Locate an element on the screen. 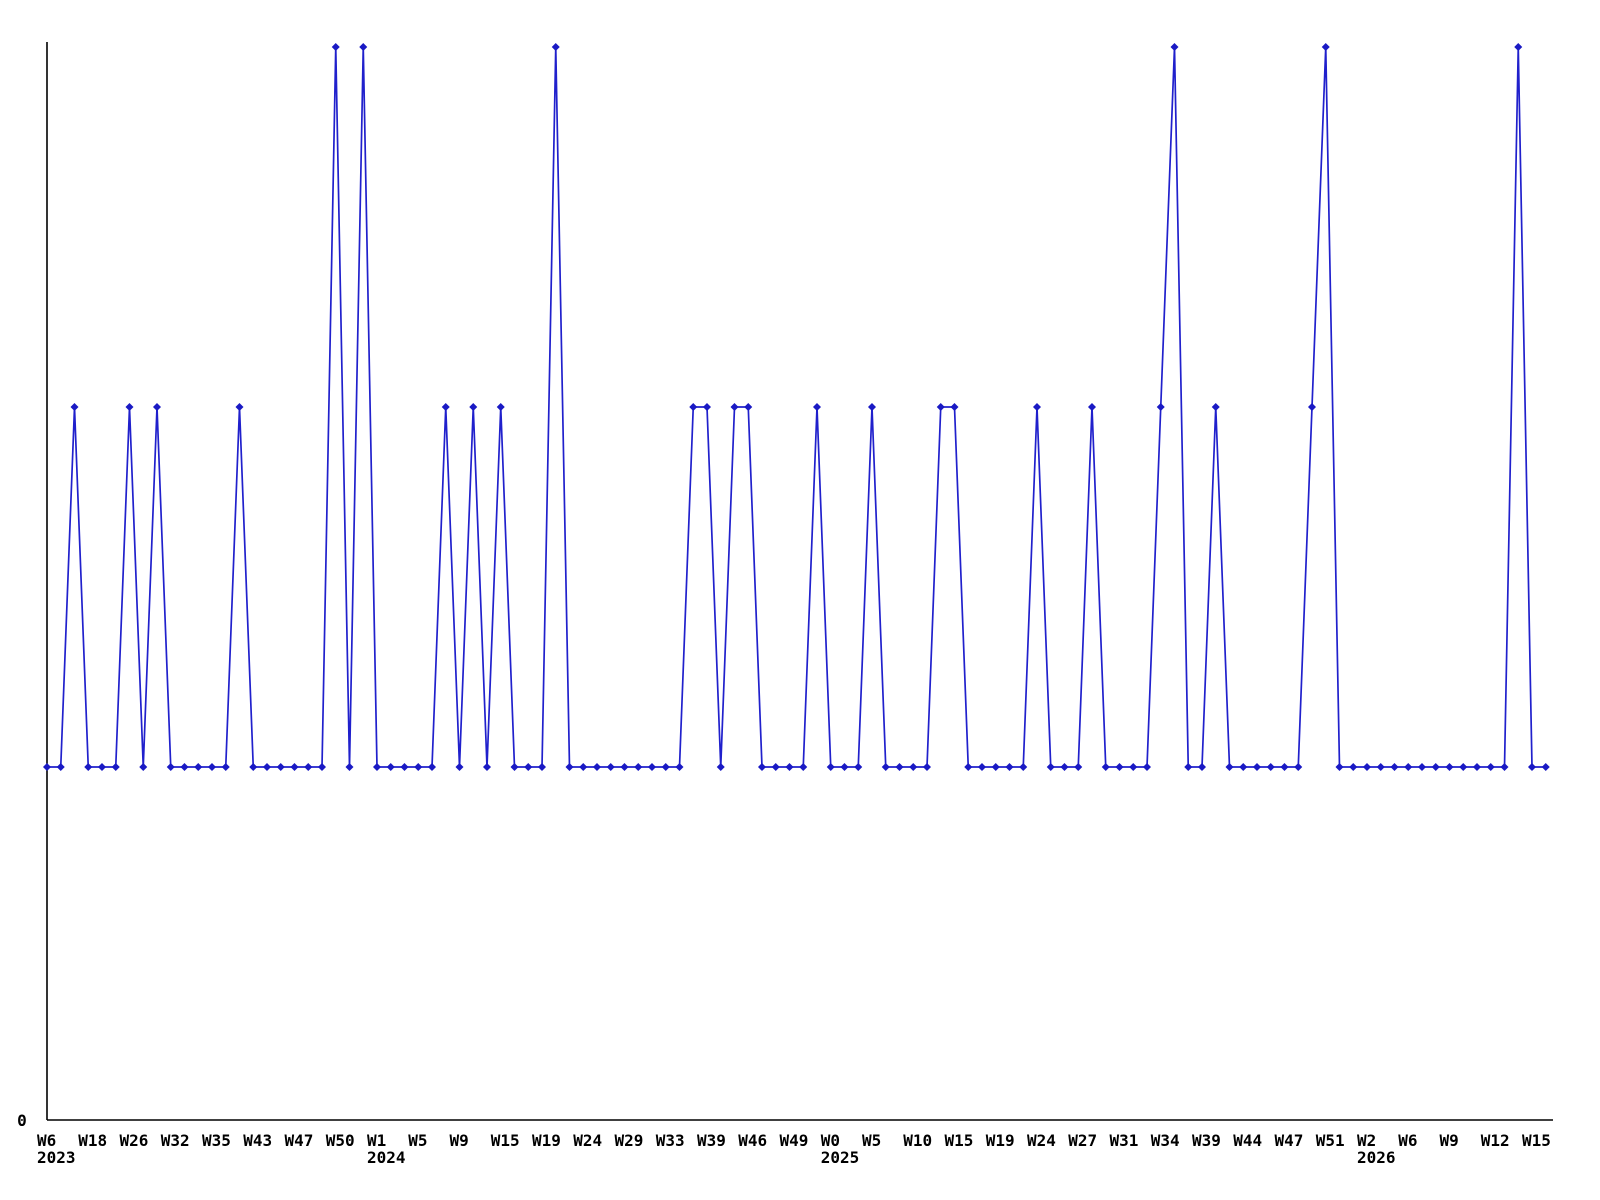  x-tick-label: W18 is located at coordinates (92, 1140).